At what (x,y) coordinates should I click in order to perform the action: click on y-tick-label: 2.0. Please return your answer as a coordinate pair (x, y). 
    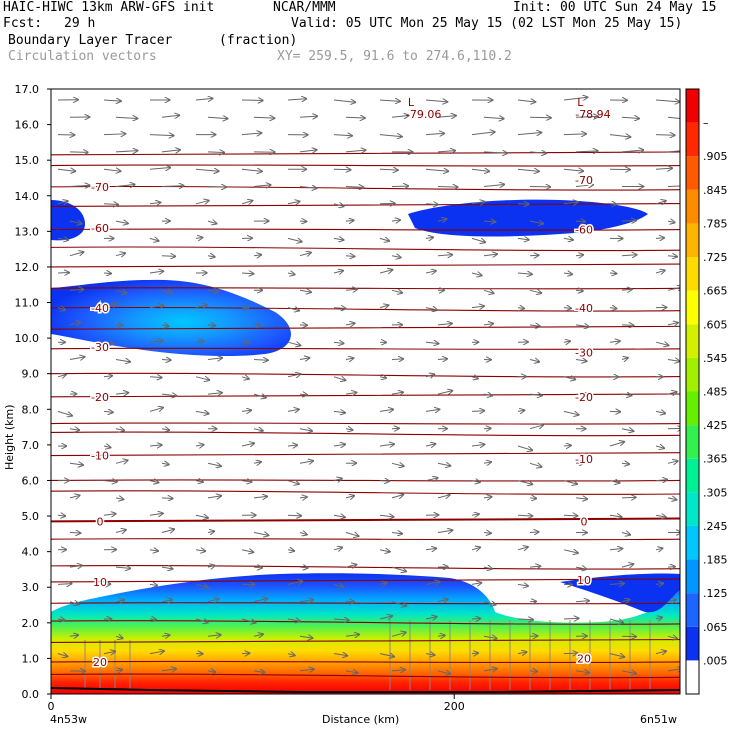
    Looking at the image, I should click on (31, 623).